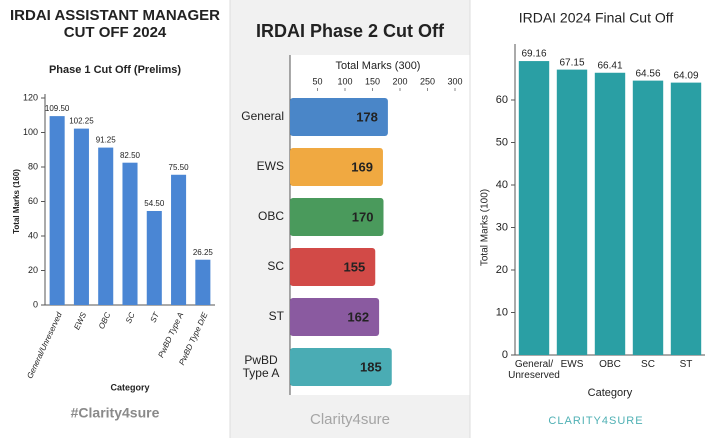 The image size is (720, 438). I want to click on y-tick-label-box: SC, so click(275, 266).